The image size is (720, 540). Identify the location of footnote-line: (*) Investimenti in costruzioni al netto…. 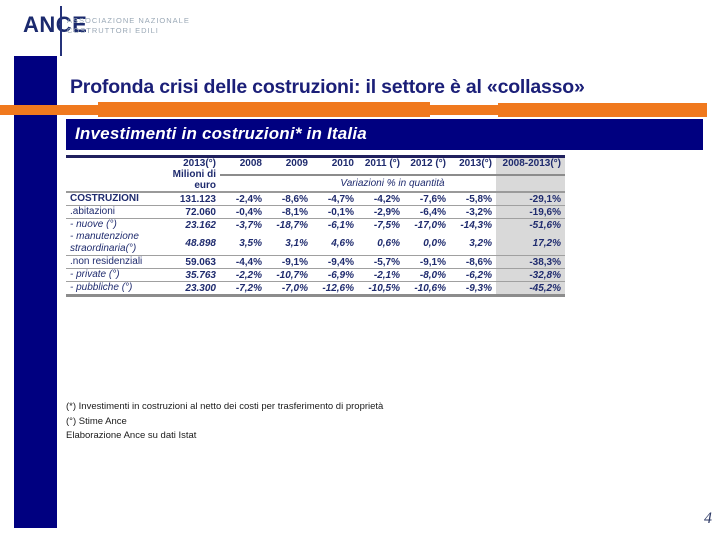
(225, 406).